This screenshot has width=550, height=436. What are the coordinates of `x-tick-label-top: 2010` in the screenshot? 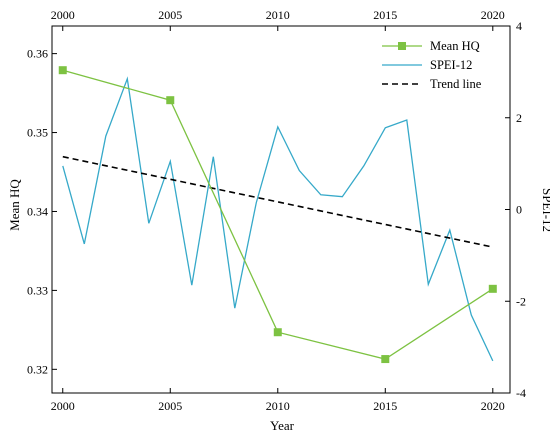 It's located at (278, 15).